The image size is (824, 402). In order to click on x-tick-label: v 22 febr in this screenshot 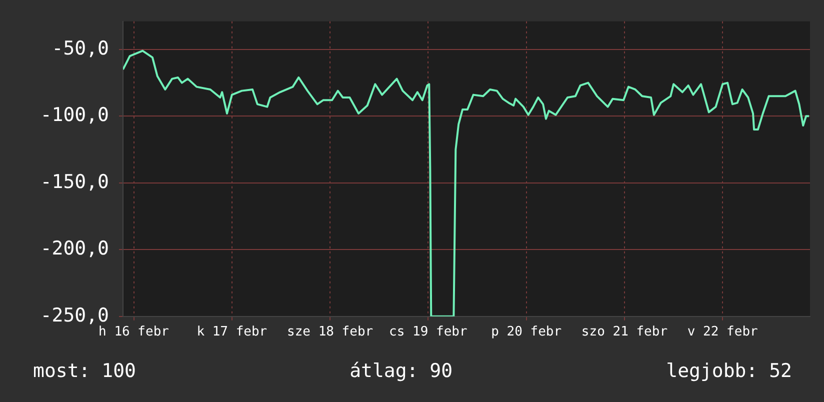, I will do `click(722, 332)`.